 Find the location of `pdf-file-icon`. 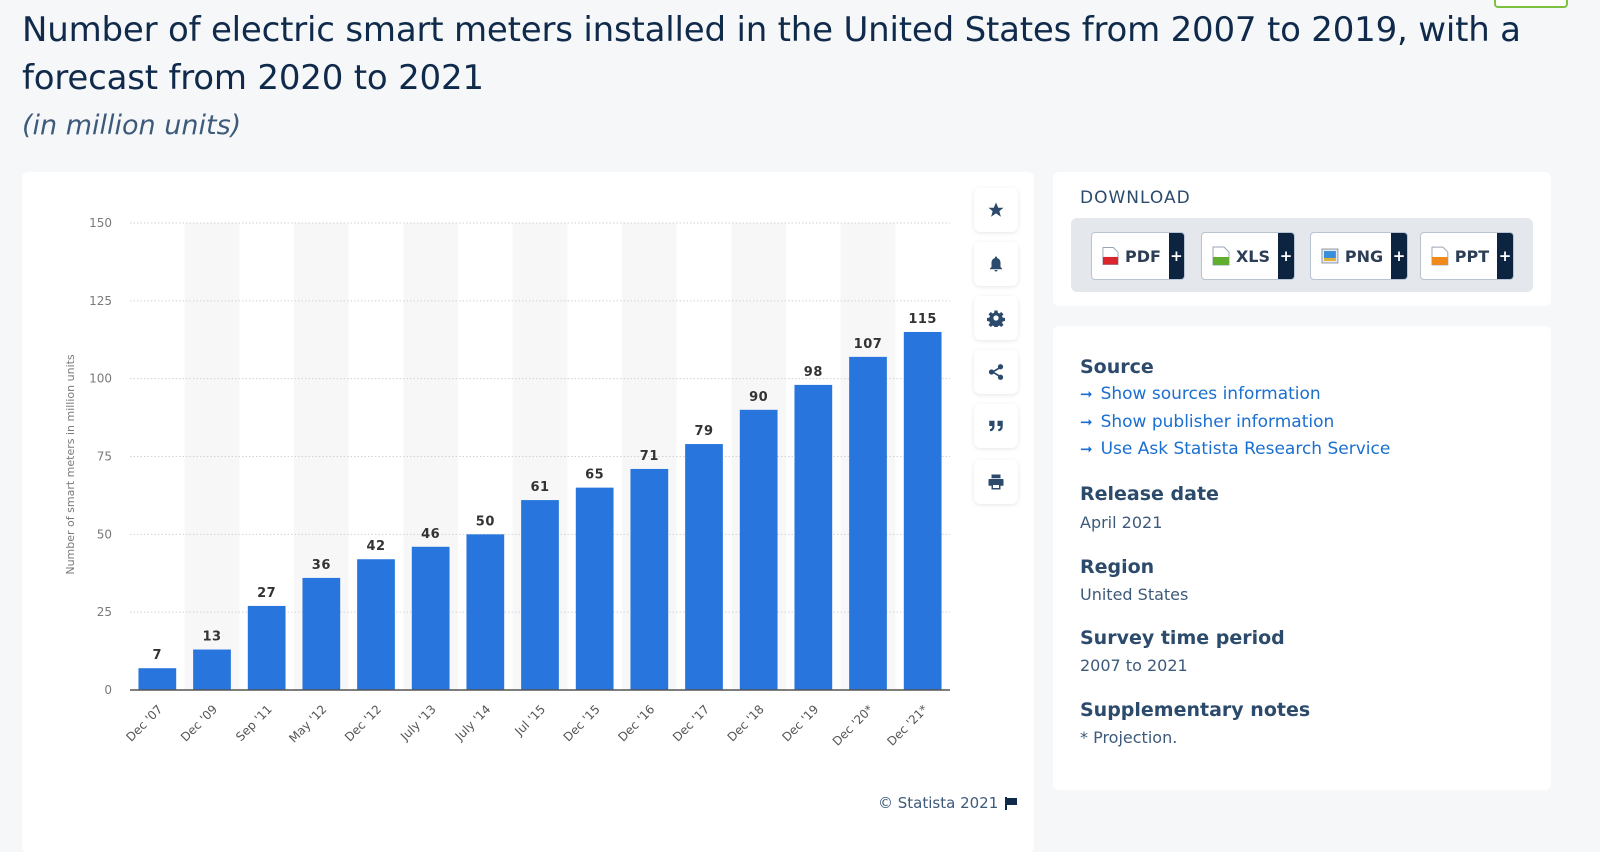

pdf-file-icon is located at coordinates (1110, 256).